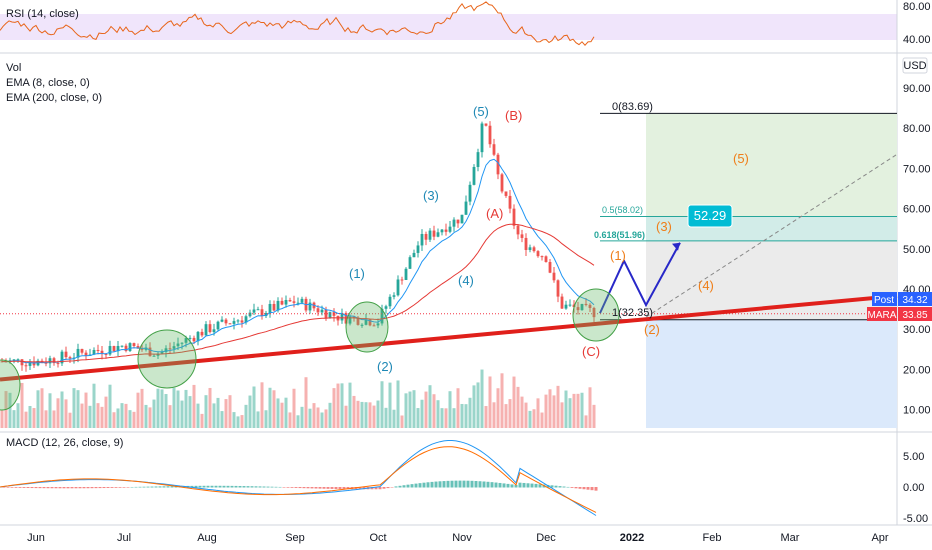 This screenshot has height=550, width=932. I want to click on post-value: 34.32, so click(914, 300).